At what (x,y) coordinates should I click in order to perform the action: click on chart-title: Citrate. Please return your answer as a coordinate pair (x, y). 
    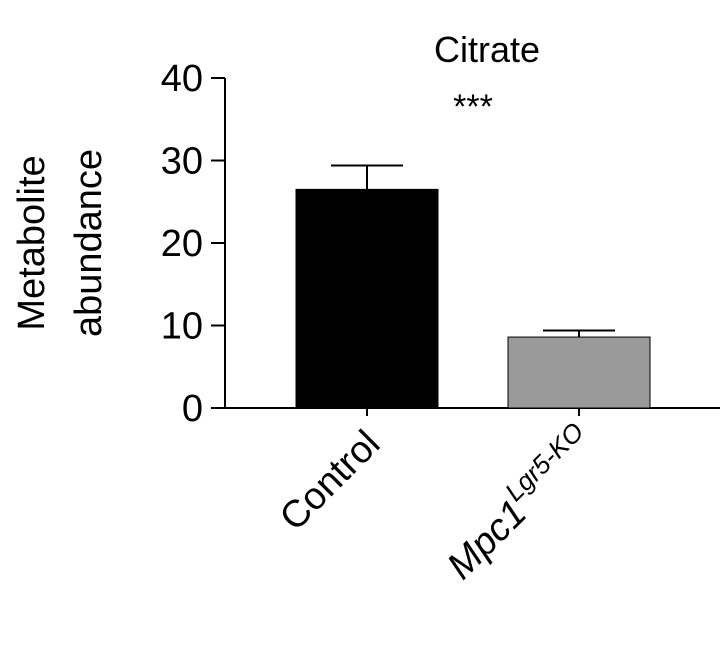
    Looking at the image, I should click on (487, 49).